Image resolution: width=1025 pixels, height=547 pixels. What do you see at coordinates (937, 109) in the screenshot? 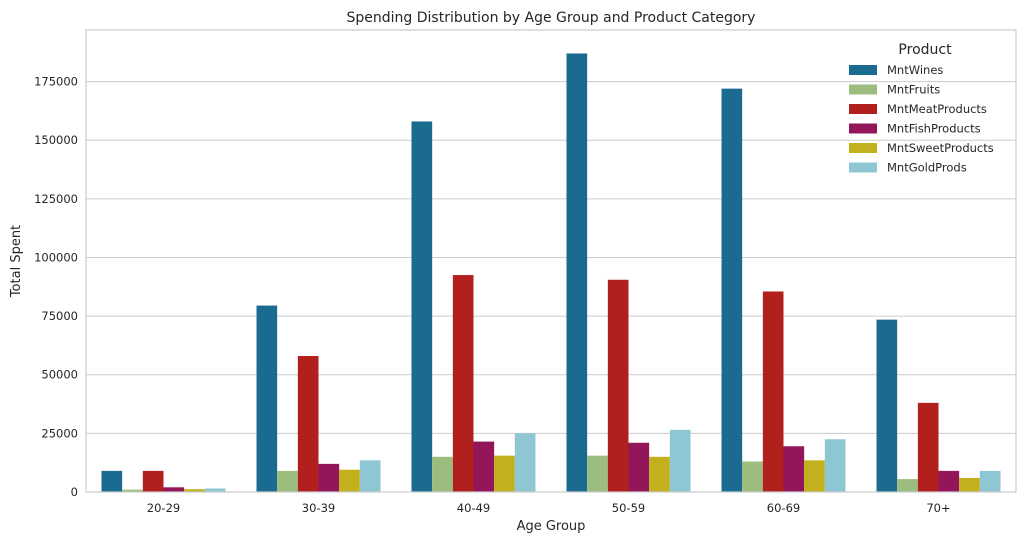
I see `legend-label: MntMeatProducts` at bounding box center [937, 109].